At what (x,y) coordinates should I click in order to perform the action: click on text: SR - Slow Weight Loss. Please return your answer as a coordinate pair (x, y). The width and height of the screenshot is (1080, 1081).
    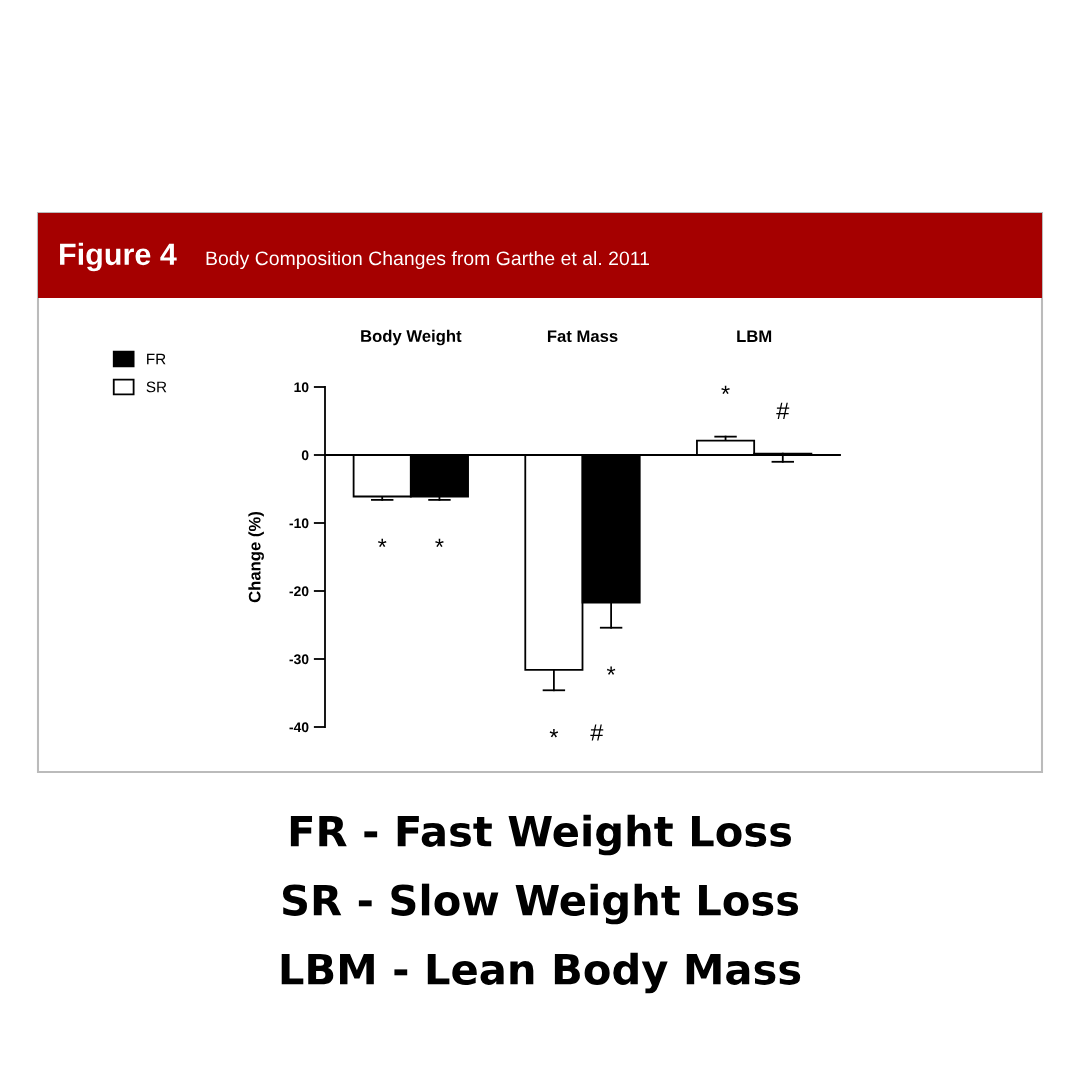
    Looking at the image, I should click on (541, 904).